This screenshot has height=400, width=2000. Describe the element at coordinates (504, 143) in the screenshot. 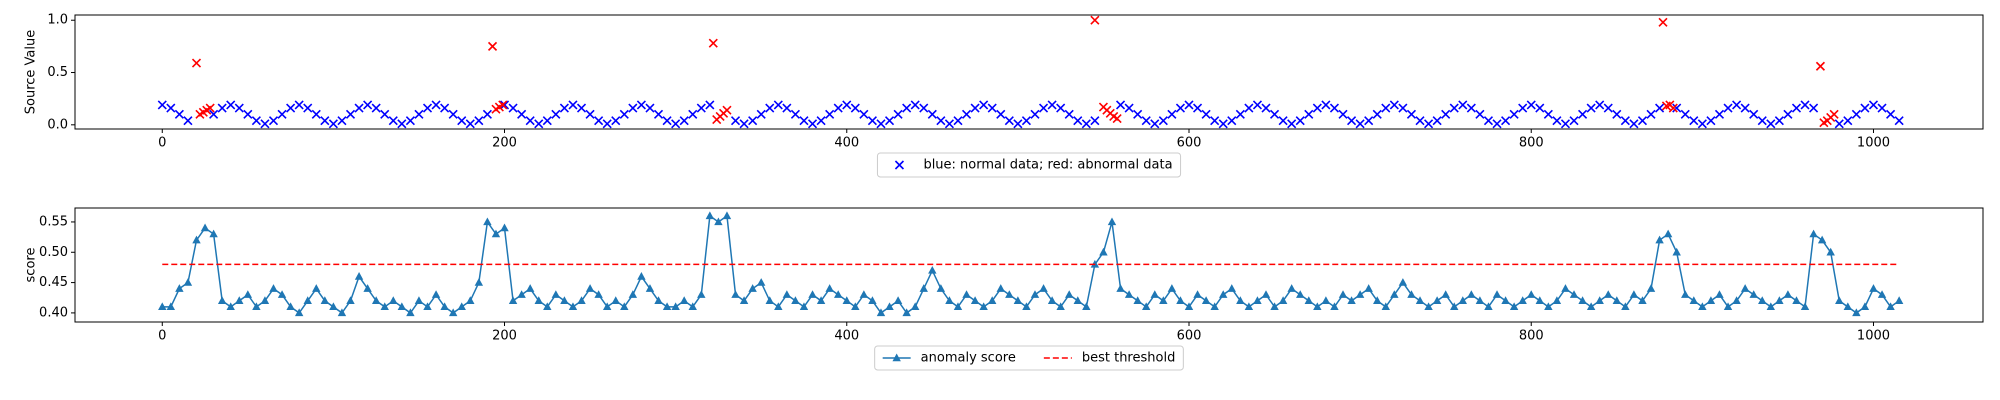

I see `x-tick-label: 200` at that location.